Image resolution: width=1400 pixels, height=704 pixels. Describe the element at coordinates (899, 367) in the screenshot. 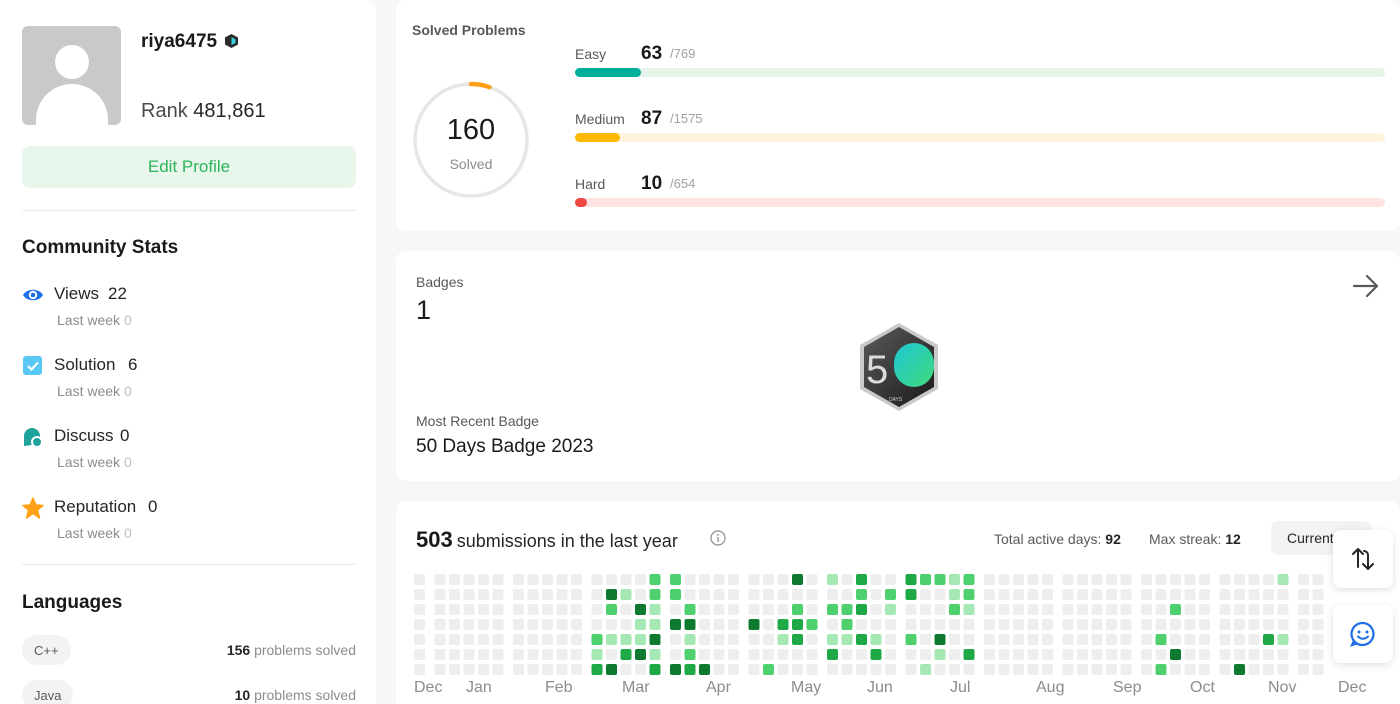

I see `50-days-badge-icon: 5 DAYS` at that location.